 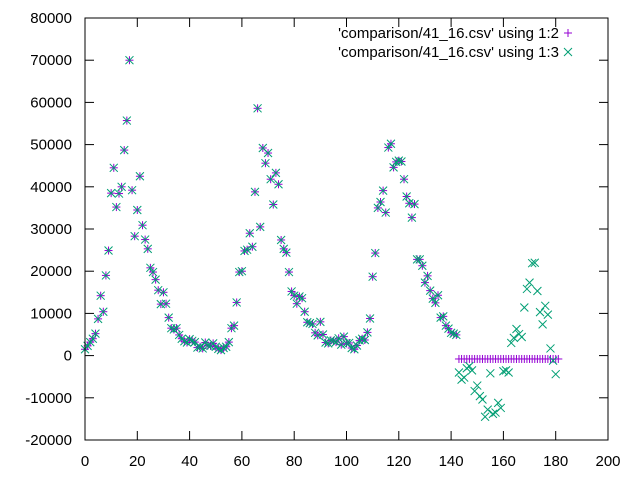 I want to click on x-tick-label: 80, so click(x=294, y=461).